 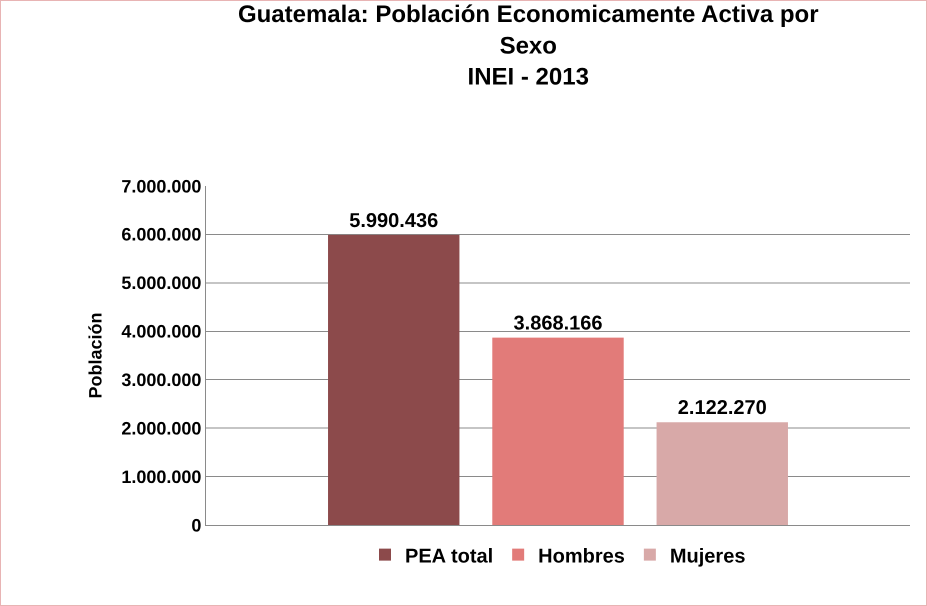 What do you see at coordinates (161, 283) in the screenshot?
I see `y-tick-label: 5.000.000` at bounding box center [161, 283].